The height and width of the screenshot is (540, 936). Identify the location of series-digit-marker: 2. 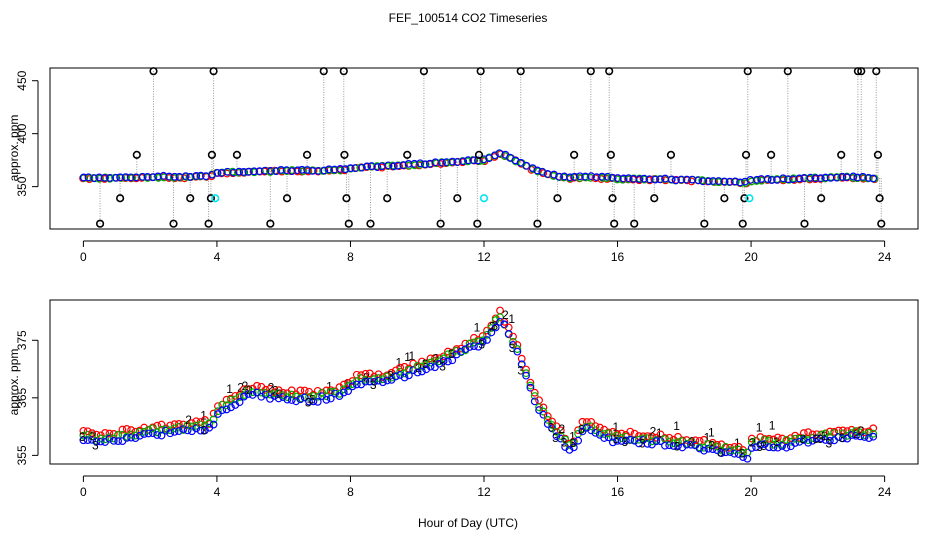
(188, 420).